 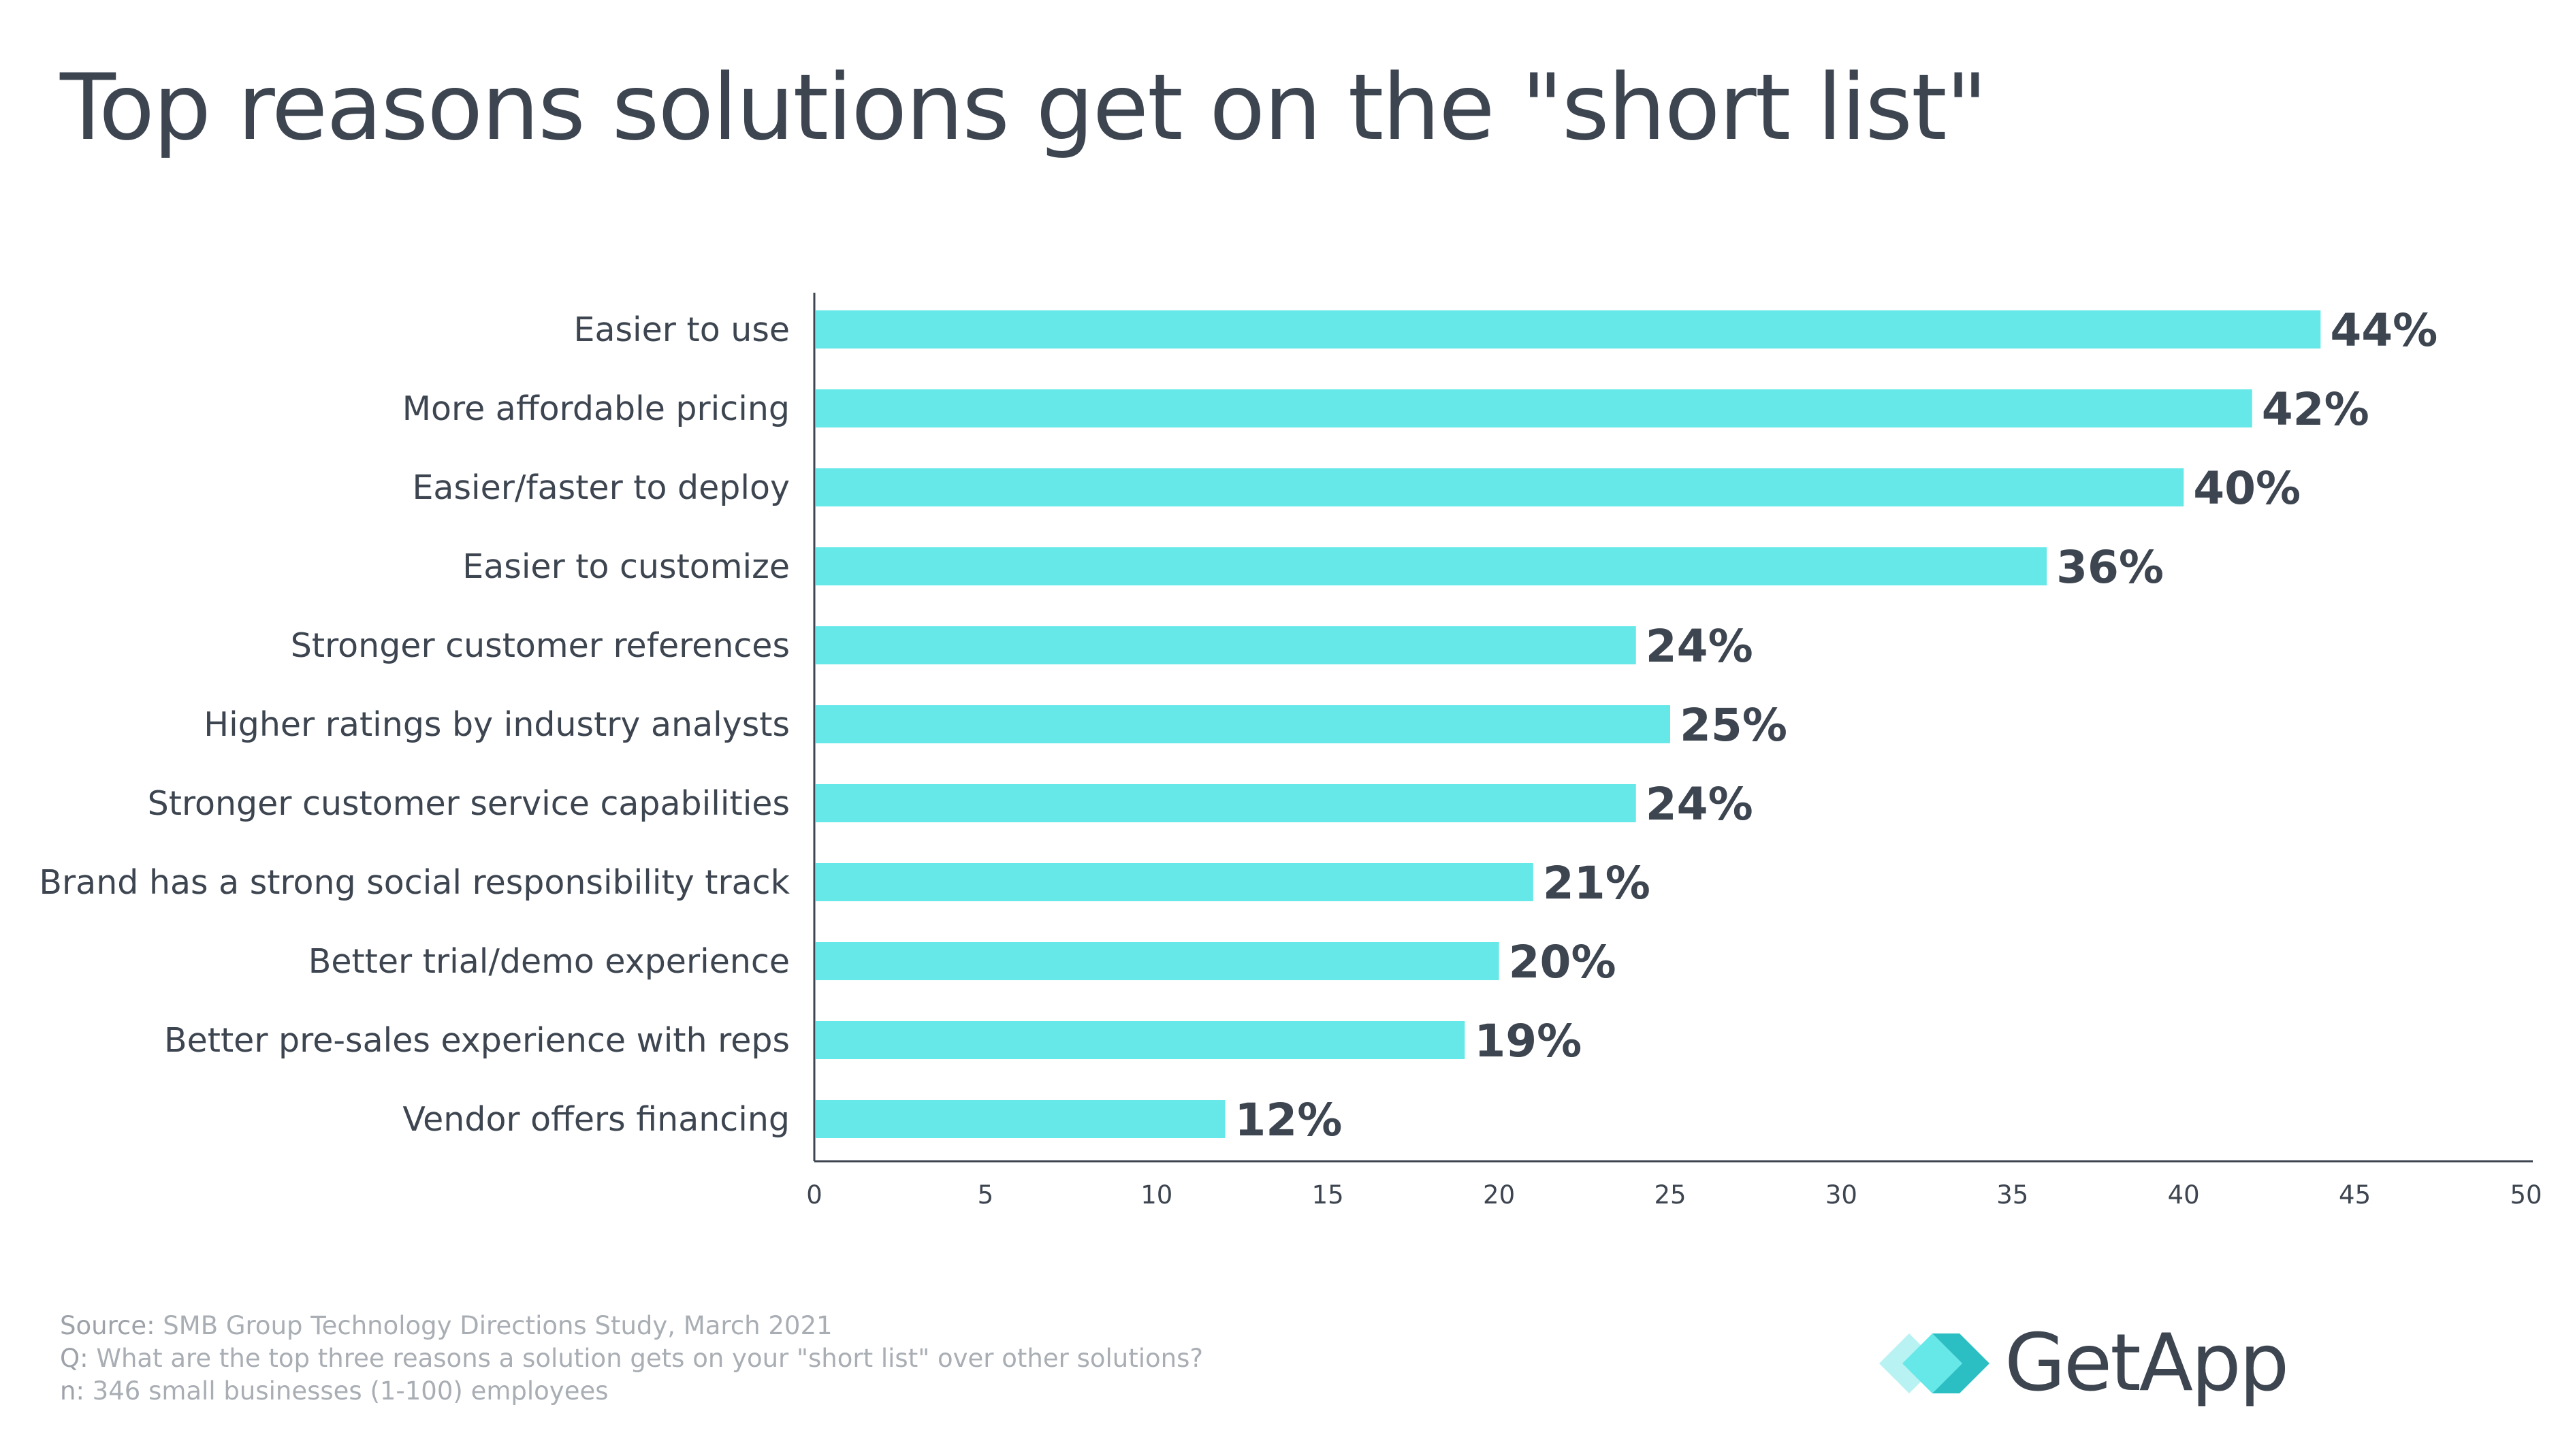 I want to click on x-tick-label: 30, so click(x=1841, y=1195).